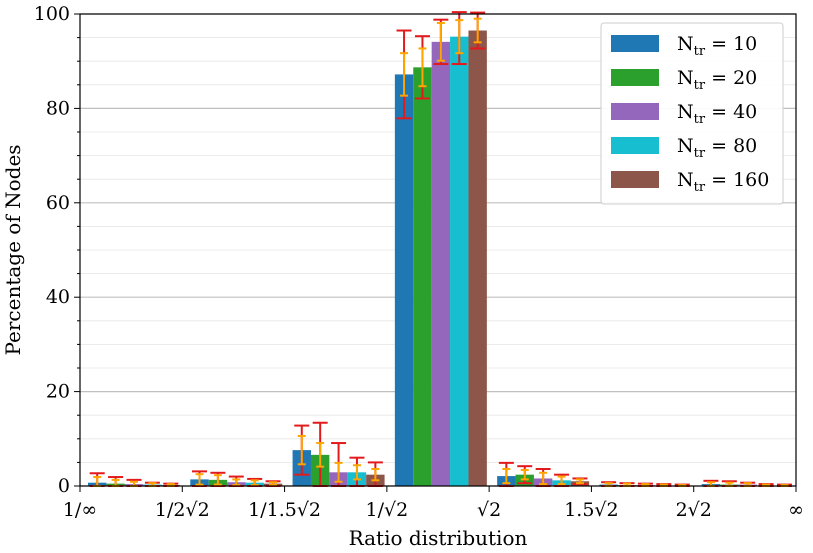 This screenshot has width=813, height=553. I want to click on x-tick-label: 1/2√2, so click(182, 510).